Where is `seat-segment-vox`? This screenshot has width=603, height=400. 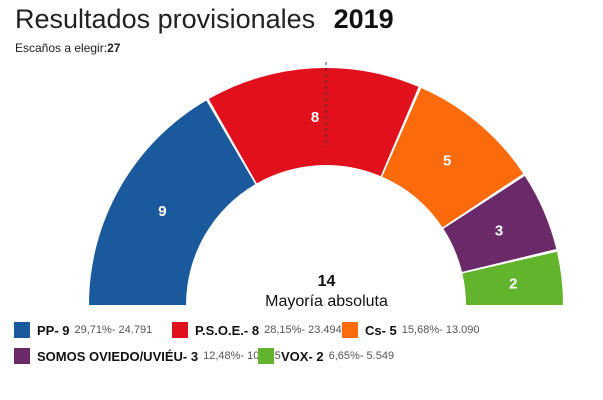
seat-segment-vox is located at coordinates (512, 278).